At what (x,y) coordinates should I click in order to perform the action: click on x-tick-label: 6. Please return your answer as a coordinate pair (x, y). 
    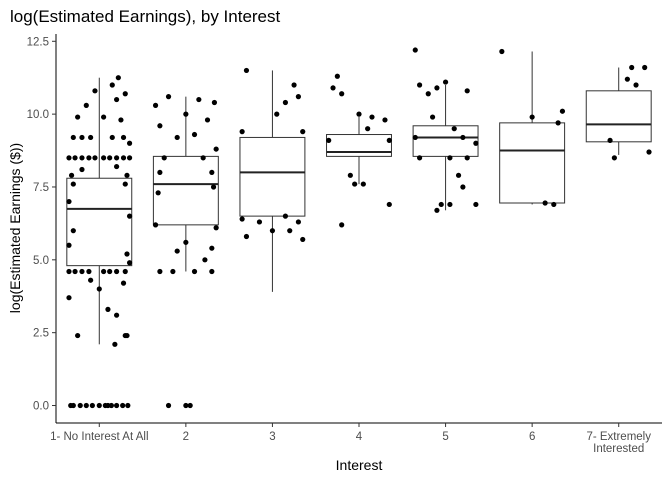
    Looking at the image, I should click on (532, 437).